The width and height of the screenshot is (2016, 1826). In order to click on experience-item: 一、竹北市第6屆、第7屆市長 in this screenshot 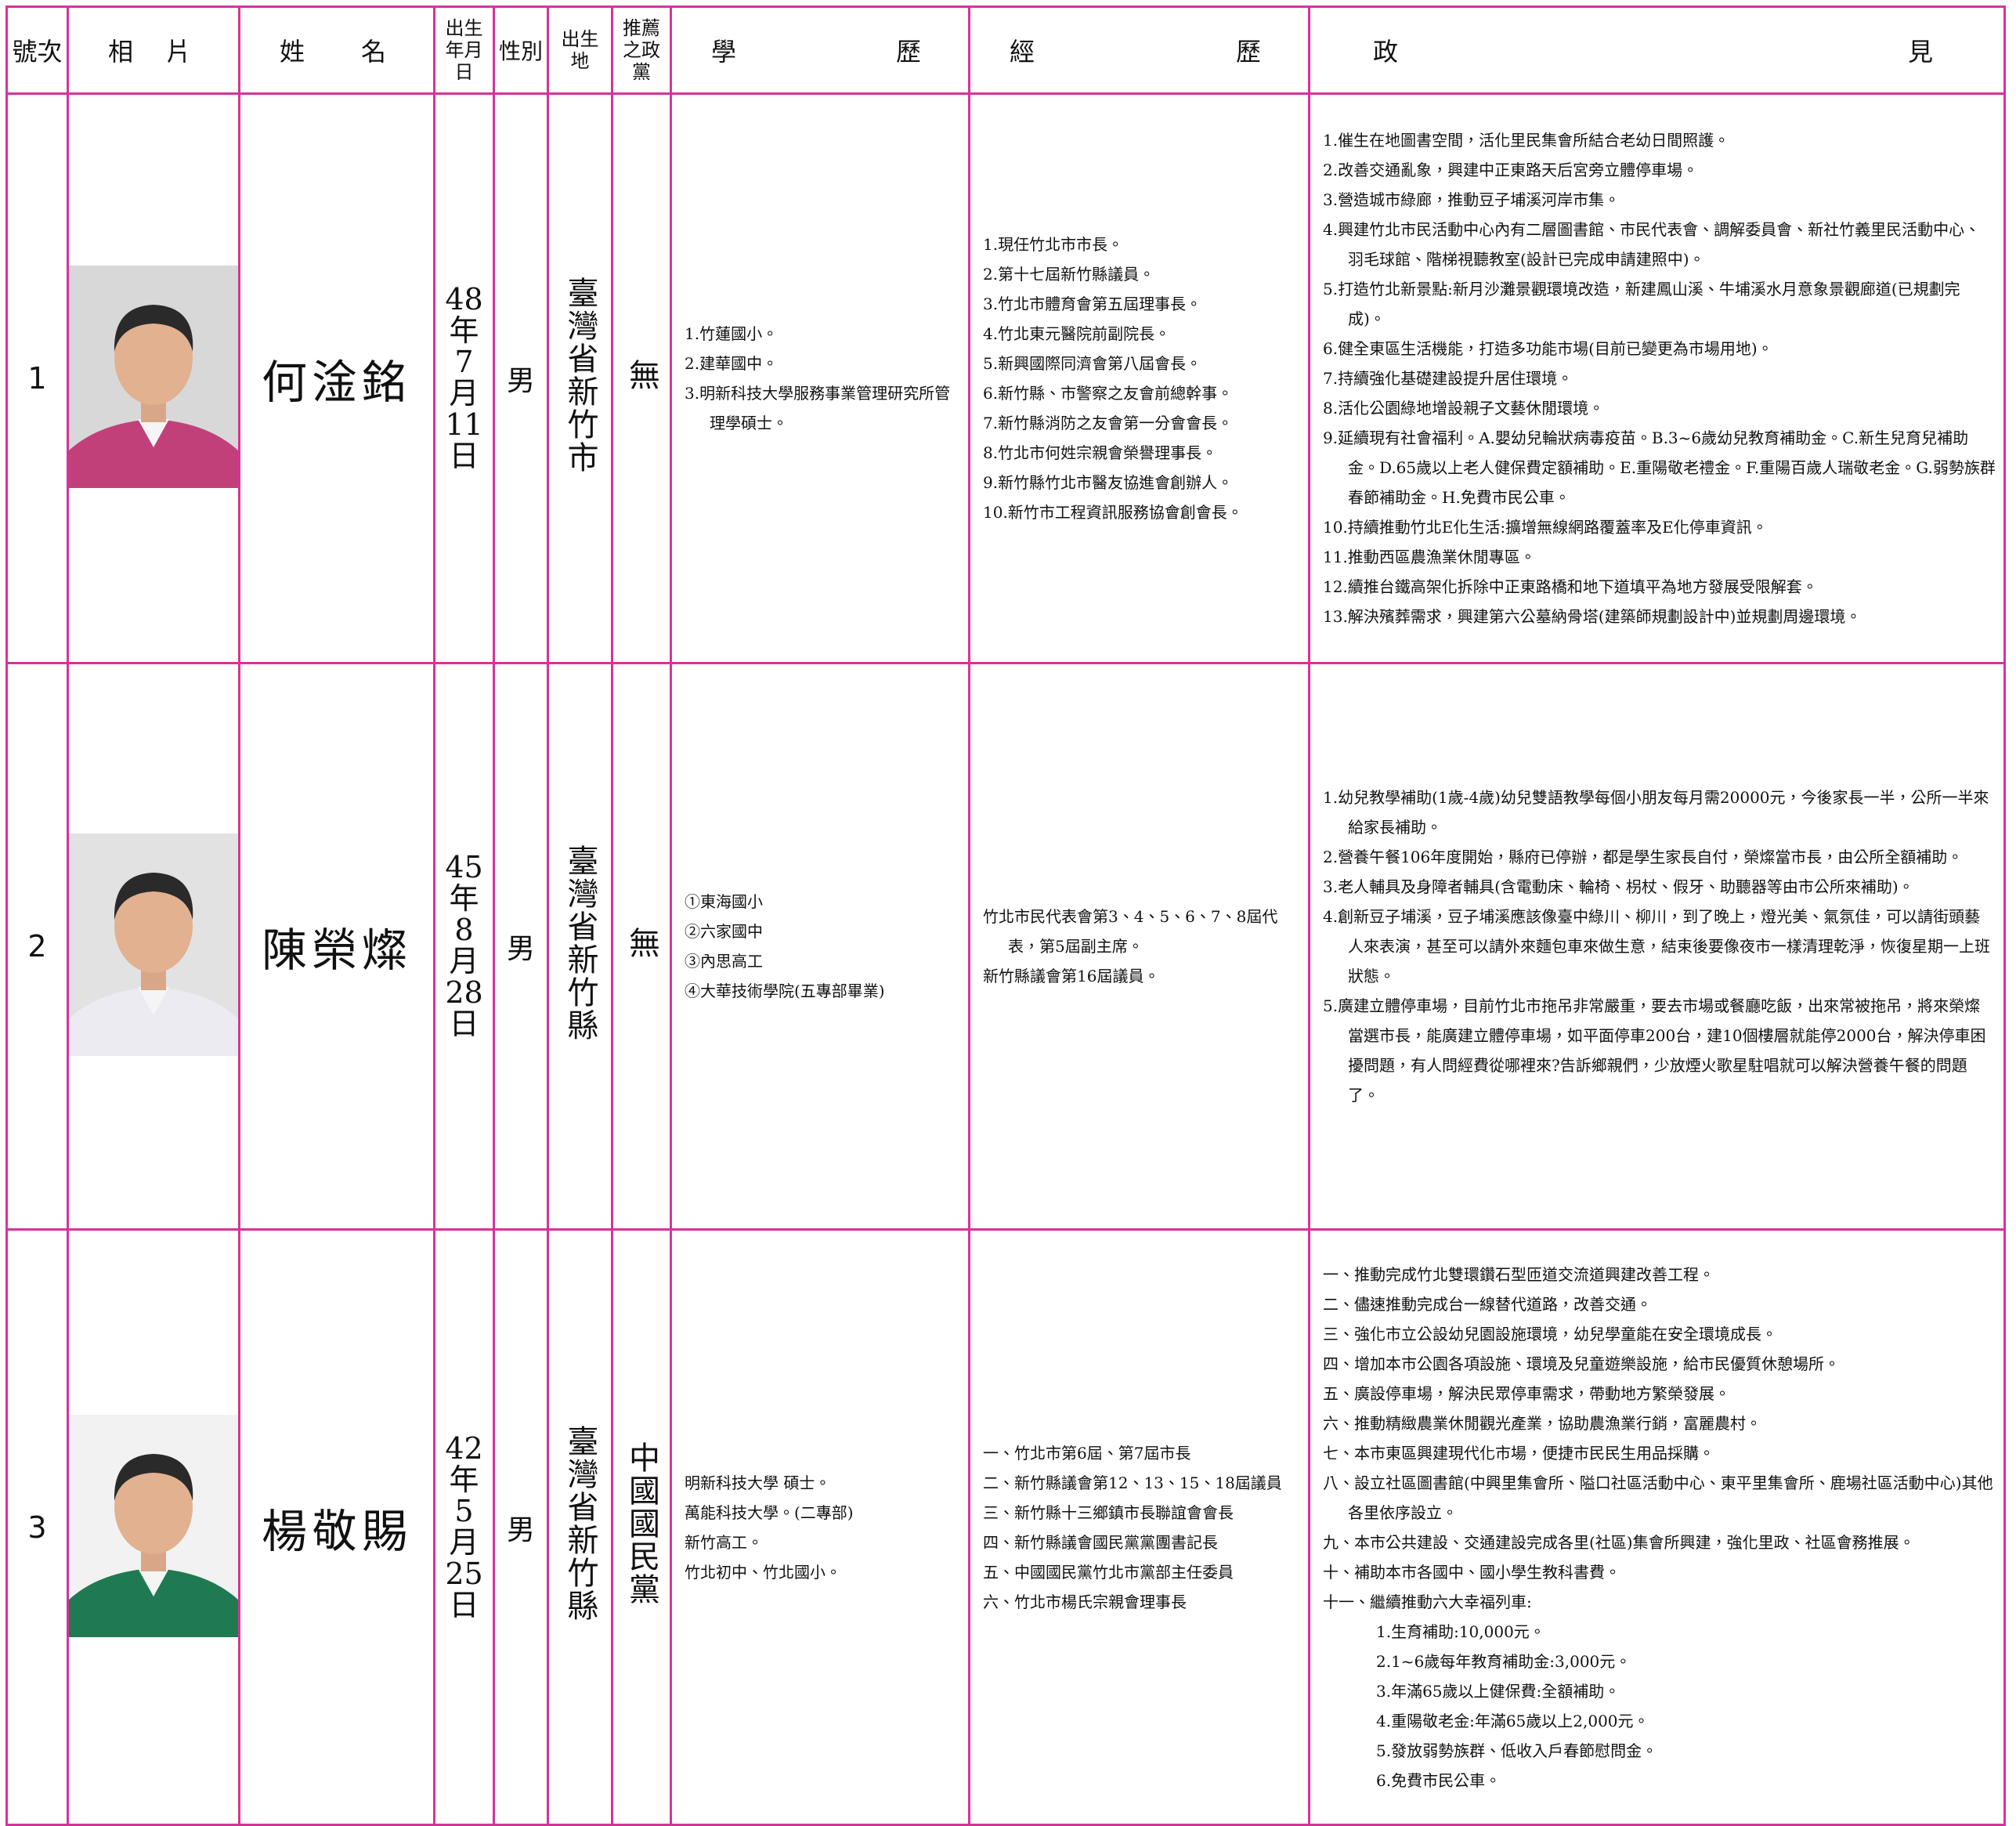, I will do `click(1087, 1453)`.